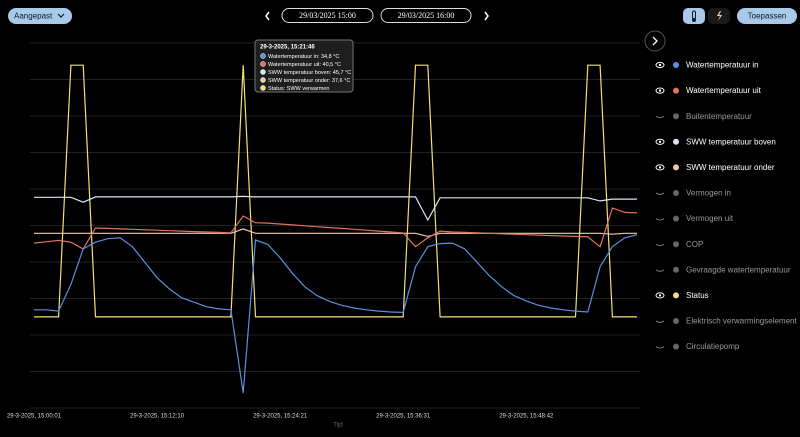 This screenshot has height=437, width=800. I want to click on tooltip-item: Watertemperatuur uit: 40,5 °C, so click(304, 65).